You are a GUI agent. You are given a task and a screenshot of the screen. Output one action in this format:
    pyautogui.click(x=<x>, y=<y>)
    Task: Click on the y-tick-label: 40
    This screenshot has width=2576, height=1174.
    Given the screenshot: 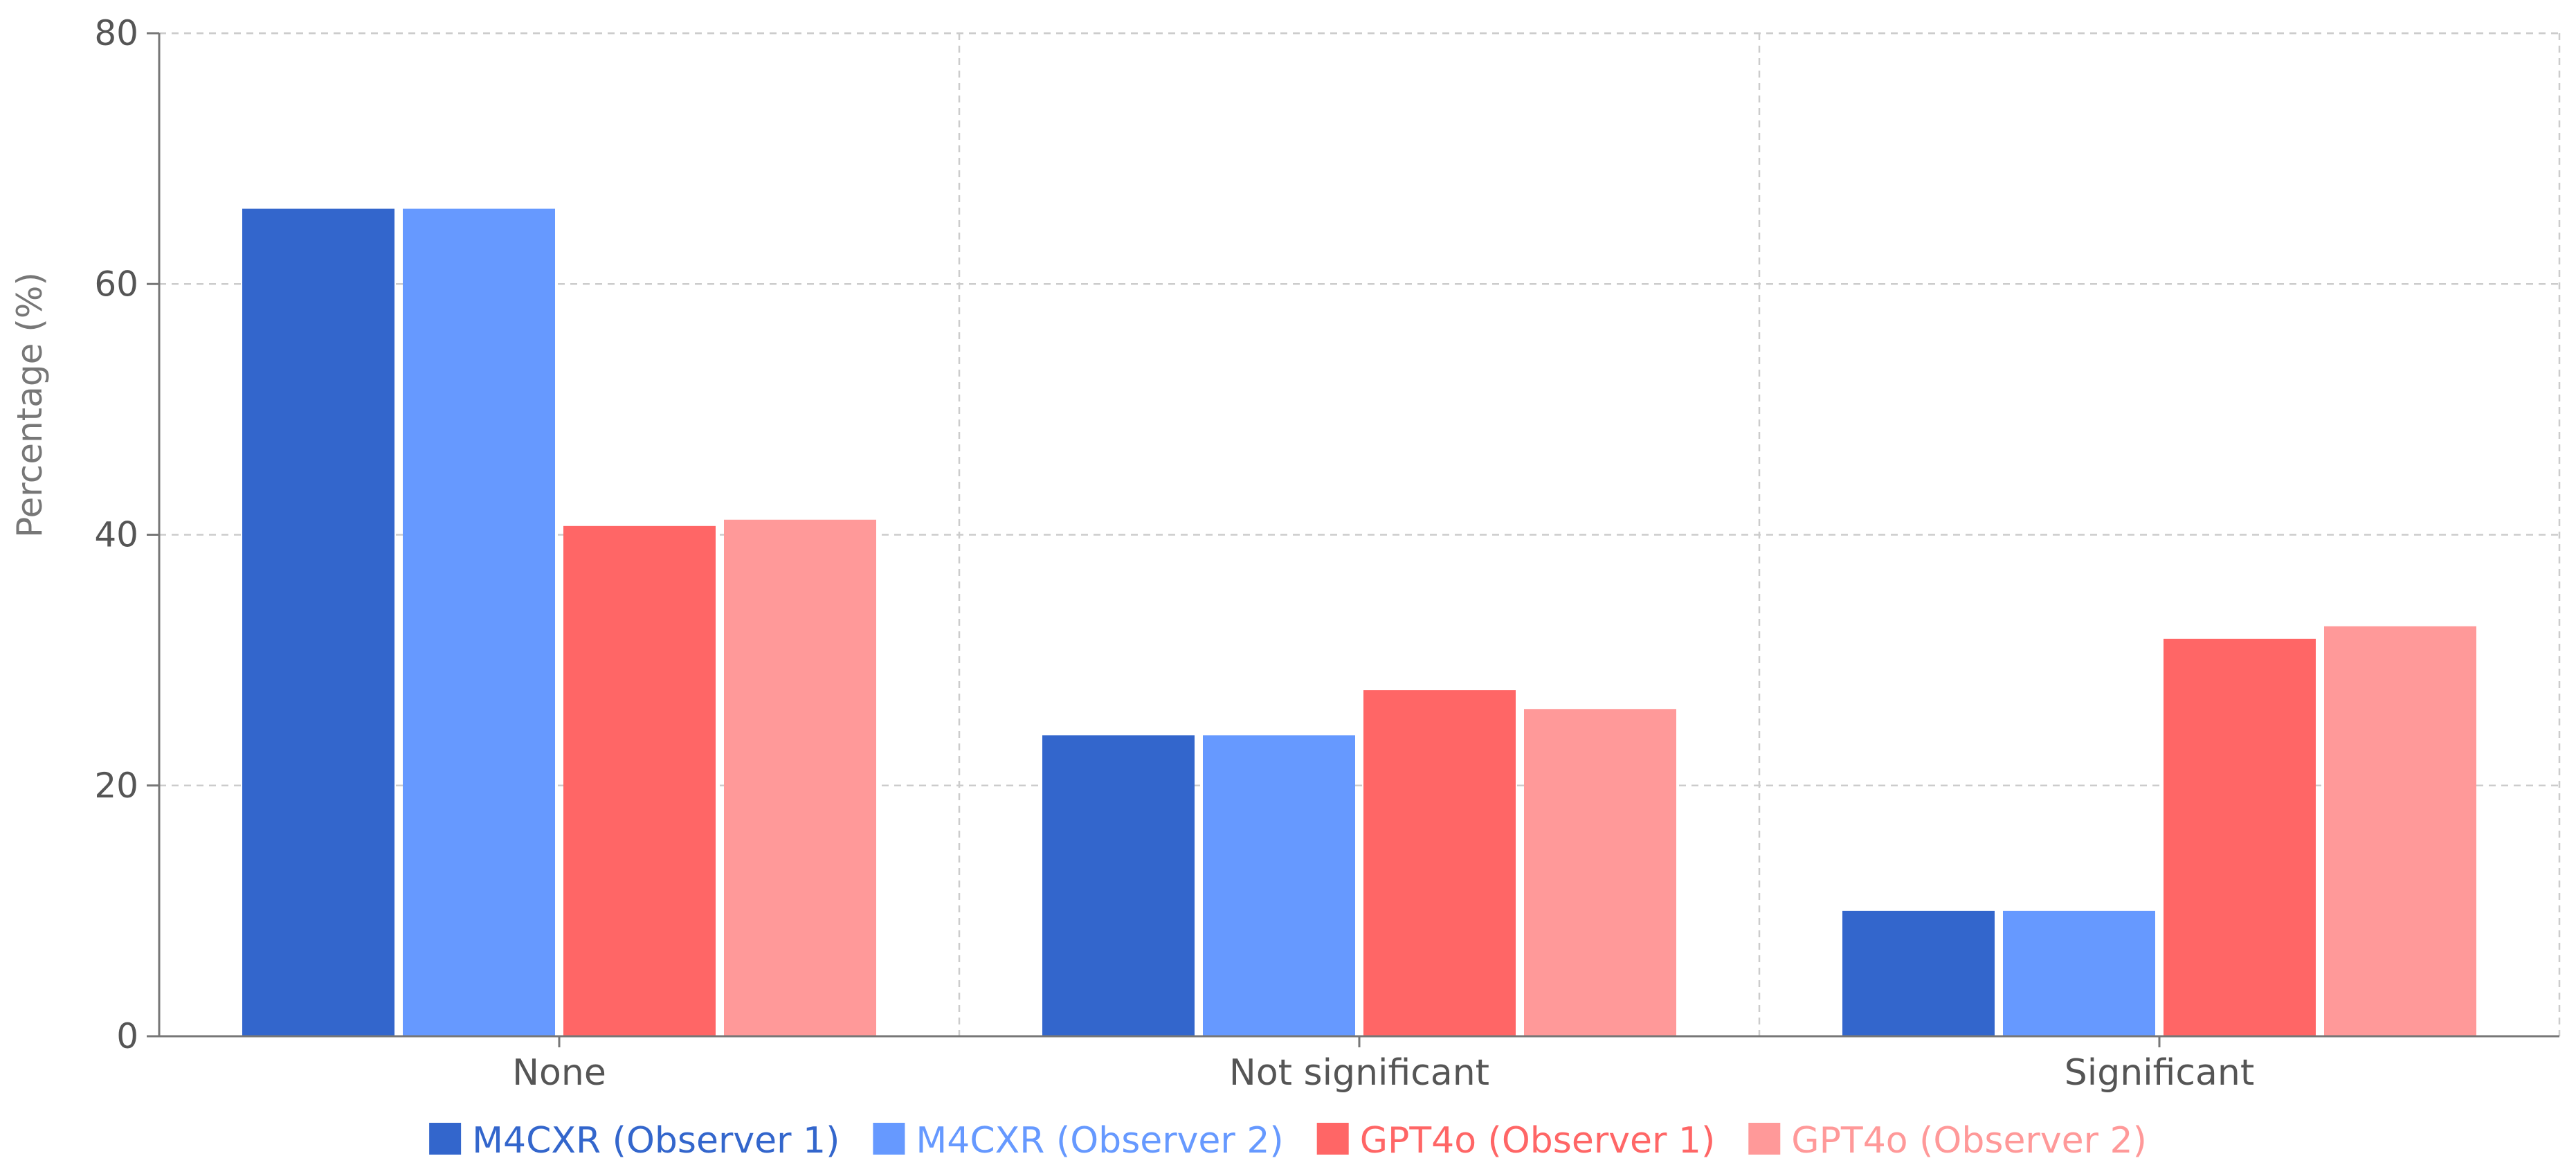 What is the action you would take?
    pyautogui.click(x=116, y=535)
    